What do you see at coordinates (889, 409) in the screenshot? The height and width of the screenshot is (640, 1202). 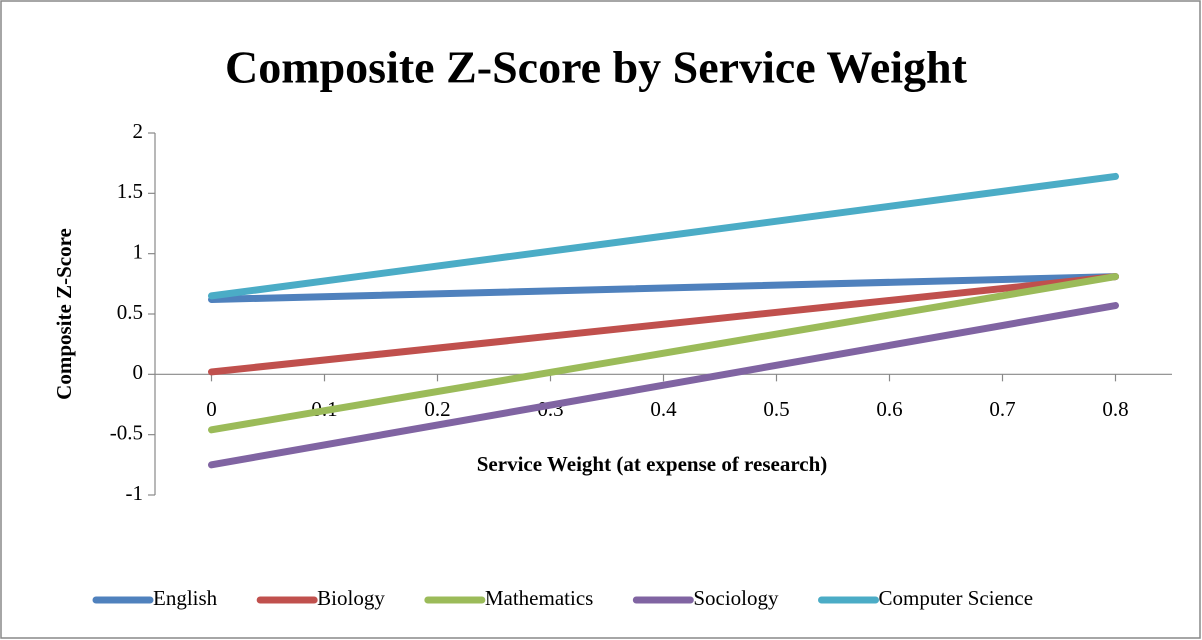 I see `x-tick-label: 0.6` at bounding box center [889, 409].